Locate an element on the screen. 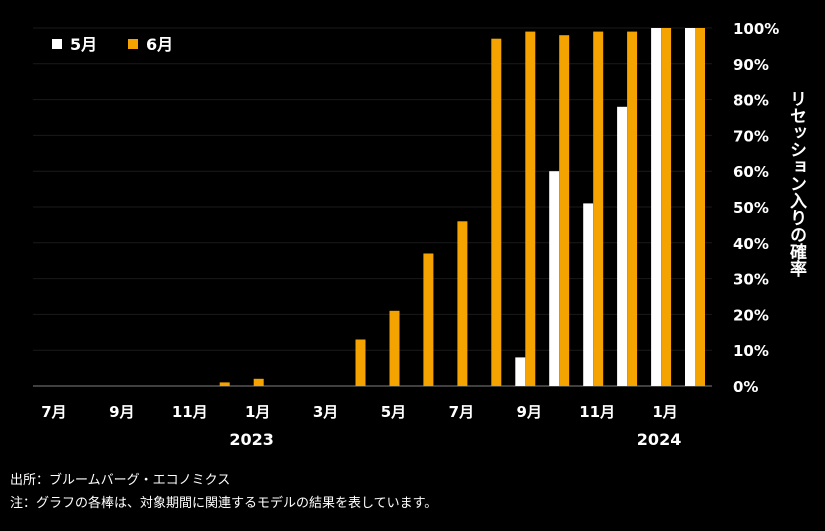 The image size is (825, 531). legend-swatch-may is located at coordinates (57, 44).